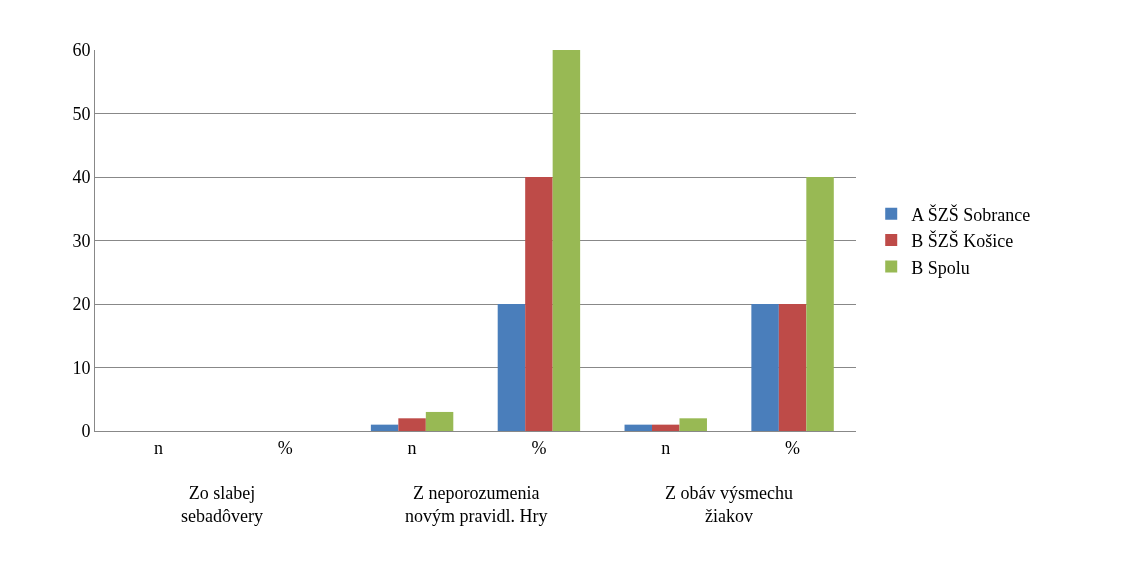  I want to click on legend-label: B Spolu, so click(940, 267).